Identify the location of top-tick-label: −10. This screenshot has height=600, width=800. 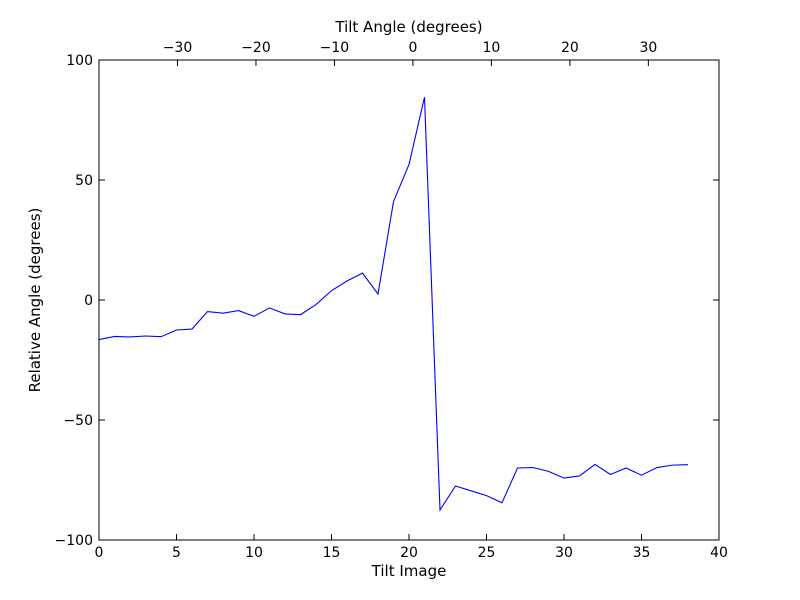
(335, 48).